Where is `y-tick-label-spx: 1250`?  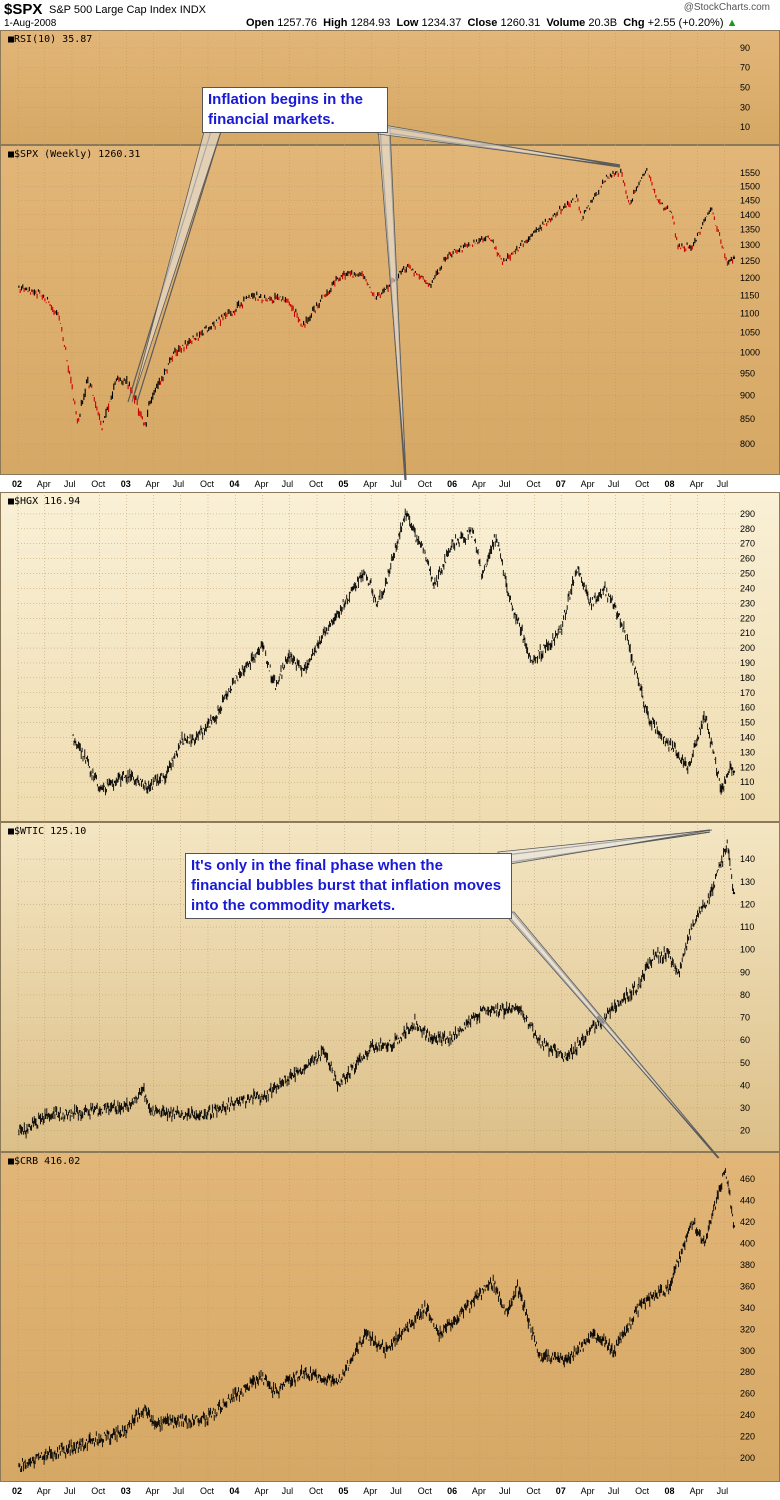 y-tick-label-spx: 1250 is located at coordinates (750, 261).